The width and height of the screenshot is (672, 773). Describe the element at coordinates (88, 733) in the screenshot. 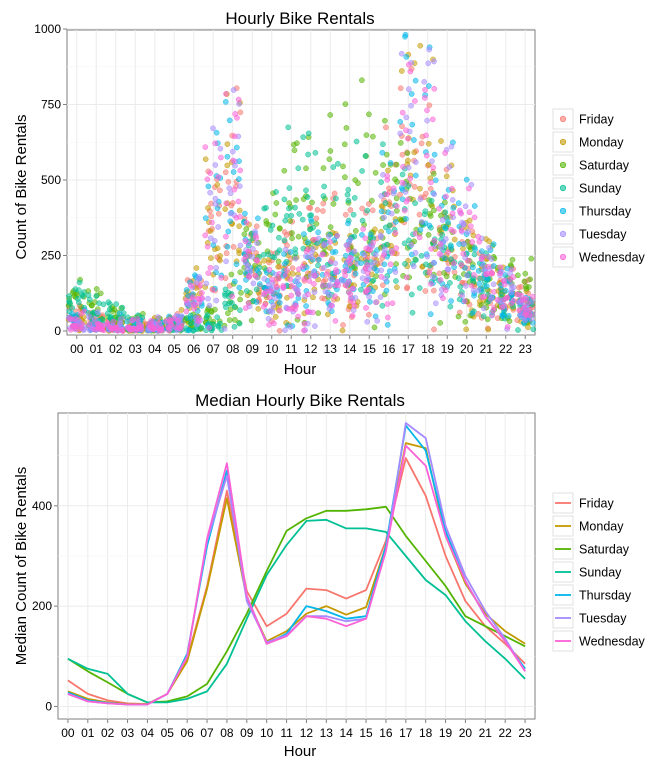

I see `x-tick-label: 01` at that location.